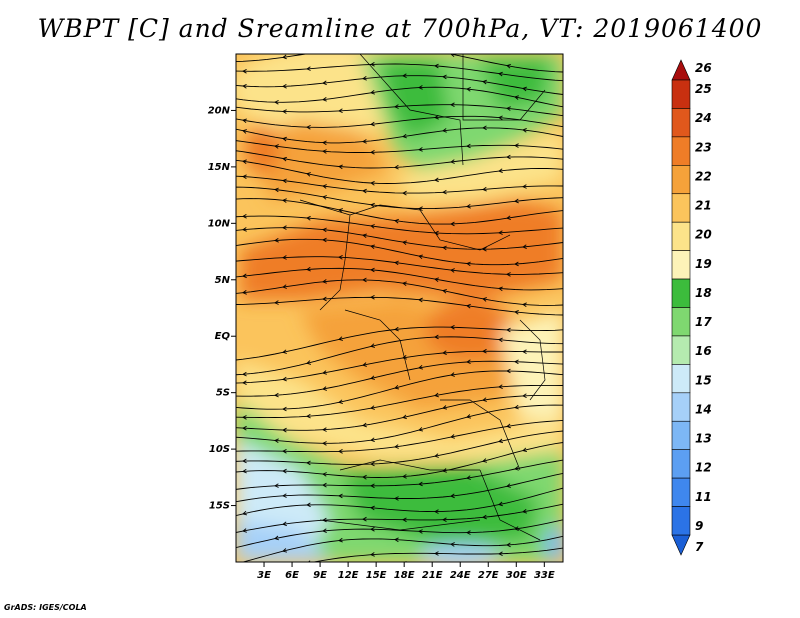 This screenshot has width=800, height=618. What do you see at coordinates (460, 575) in the screenshot?
I see `lon-tick-label: 24E` at bounding box center [460, 575].